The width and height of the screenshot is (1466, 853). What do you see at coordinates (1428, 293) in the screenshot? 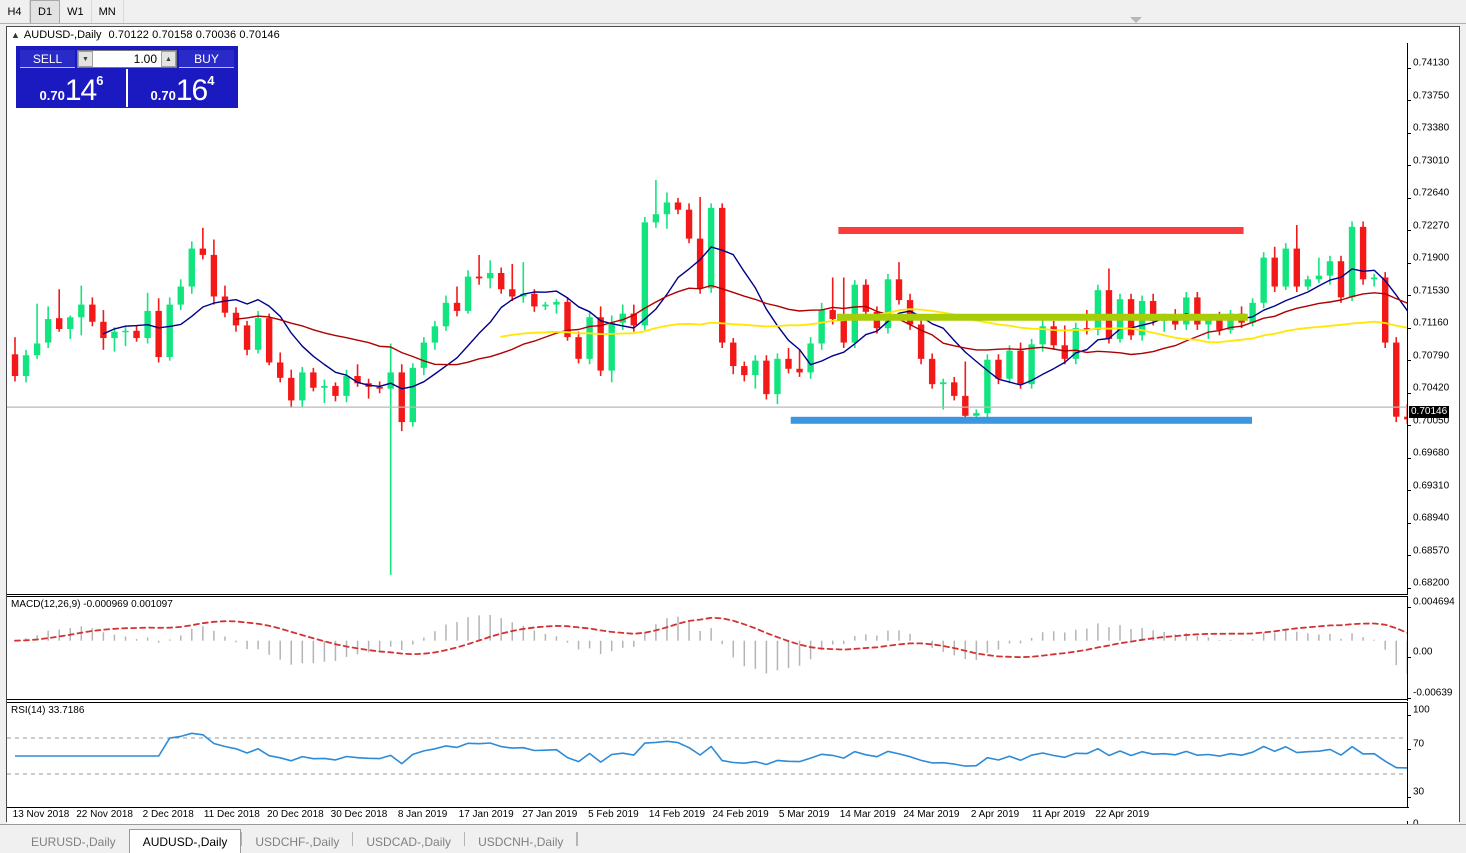
I see `price-tick: 0.71530` at bounding box center [1428, 293].